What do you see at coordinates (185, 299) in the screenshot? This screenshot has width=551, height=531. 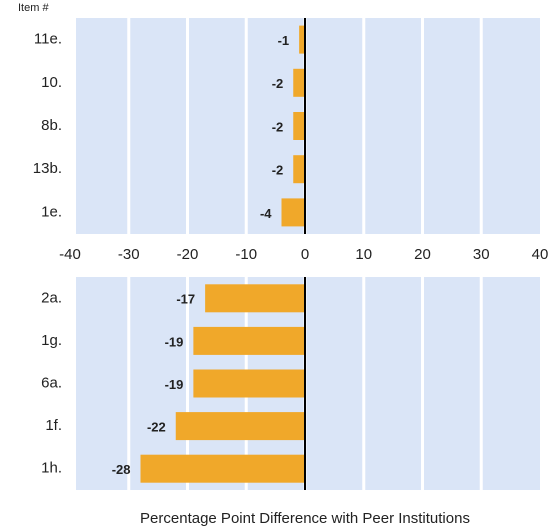 I see `value-label: -17` at bounding box center [185, 299].